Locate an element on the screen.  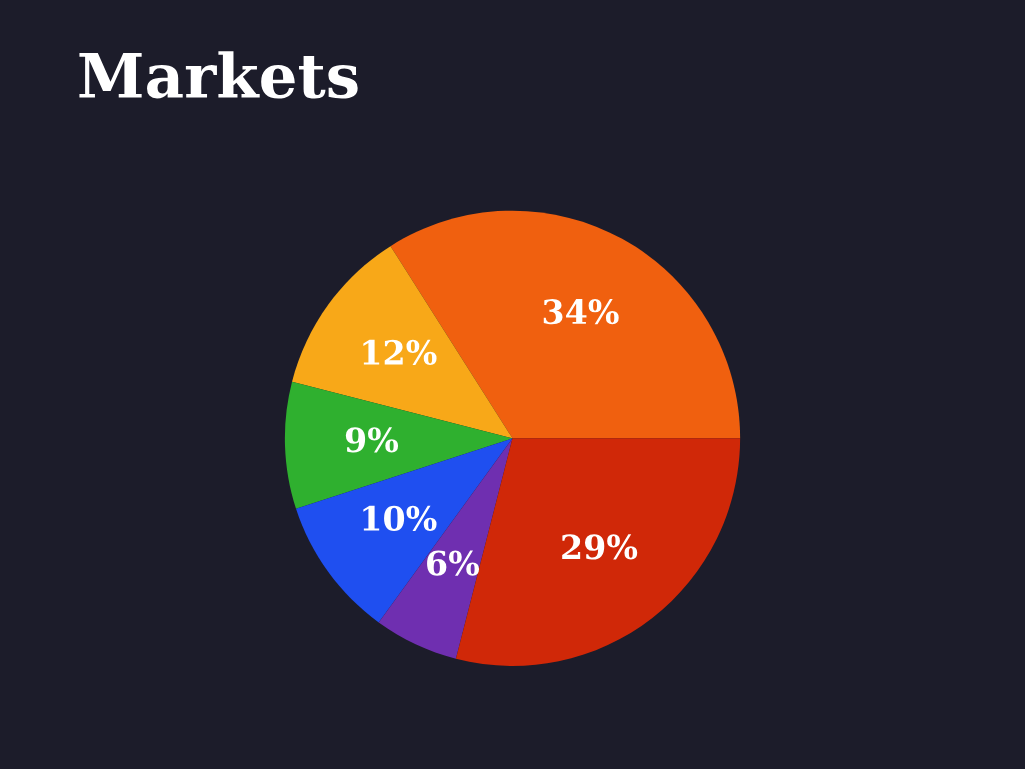
data-label: 10% is located at coordinates (400, 518).